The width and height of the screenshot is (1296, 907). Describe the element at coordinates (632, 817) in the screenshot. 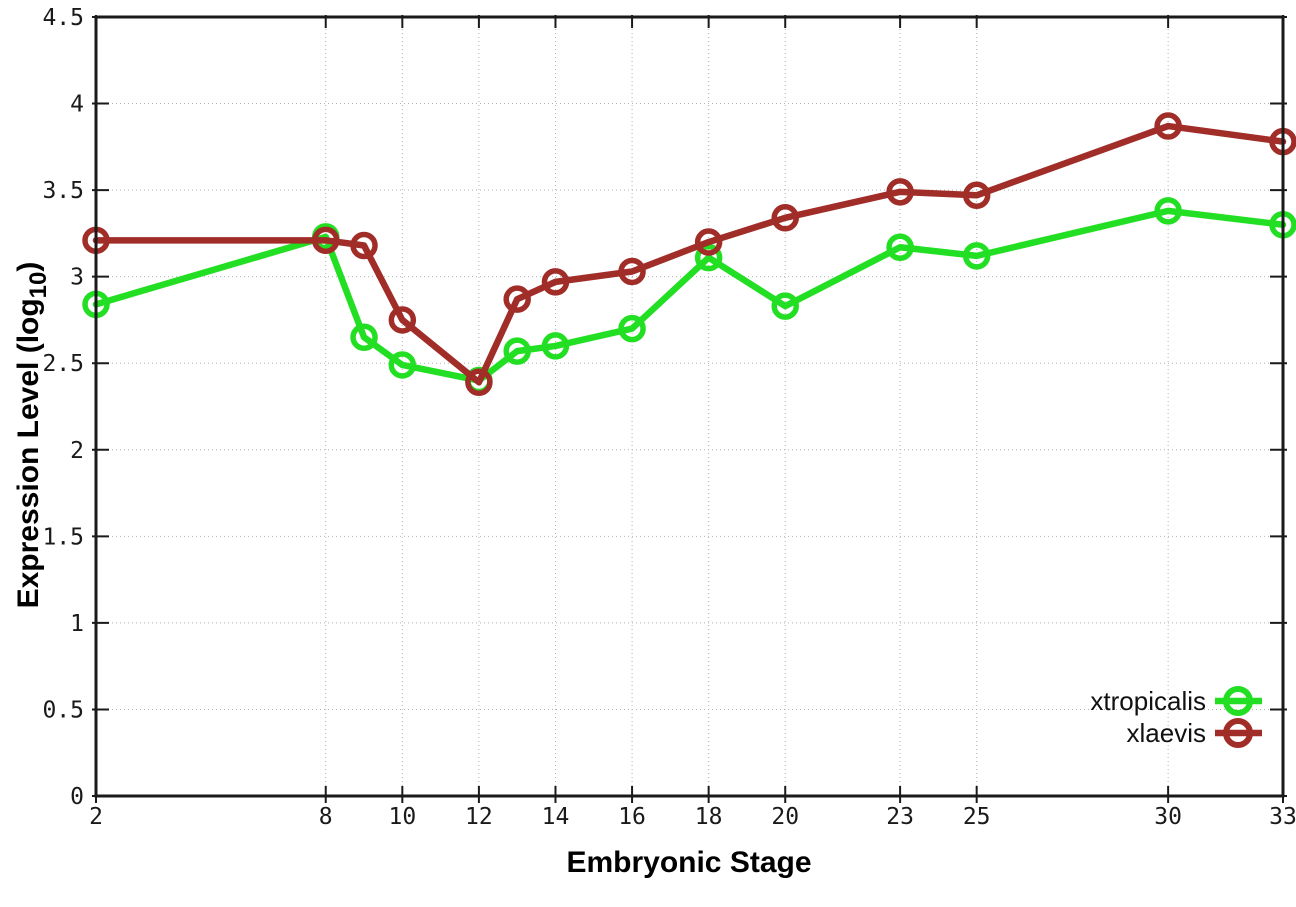

I see `x-tick-label-16: 16` at that location.